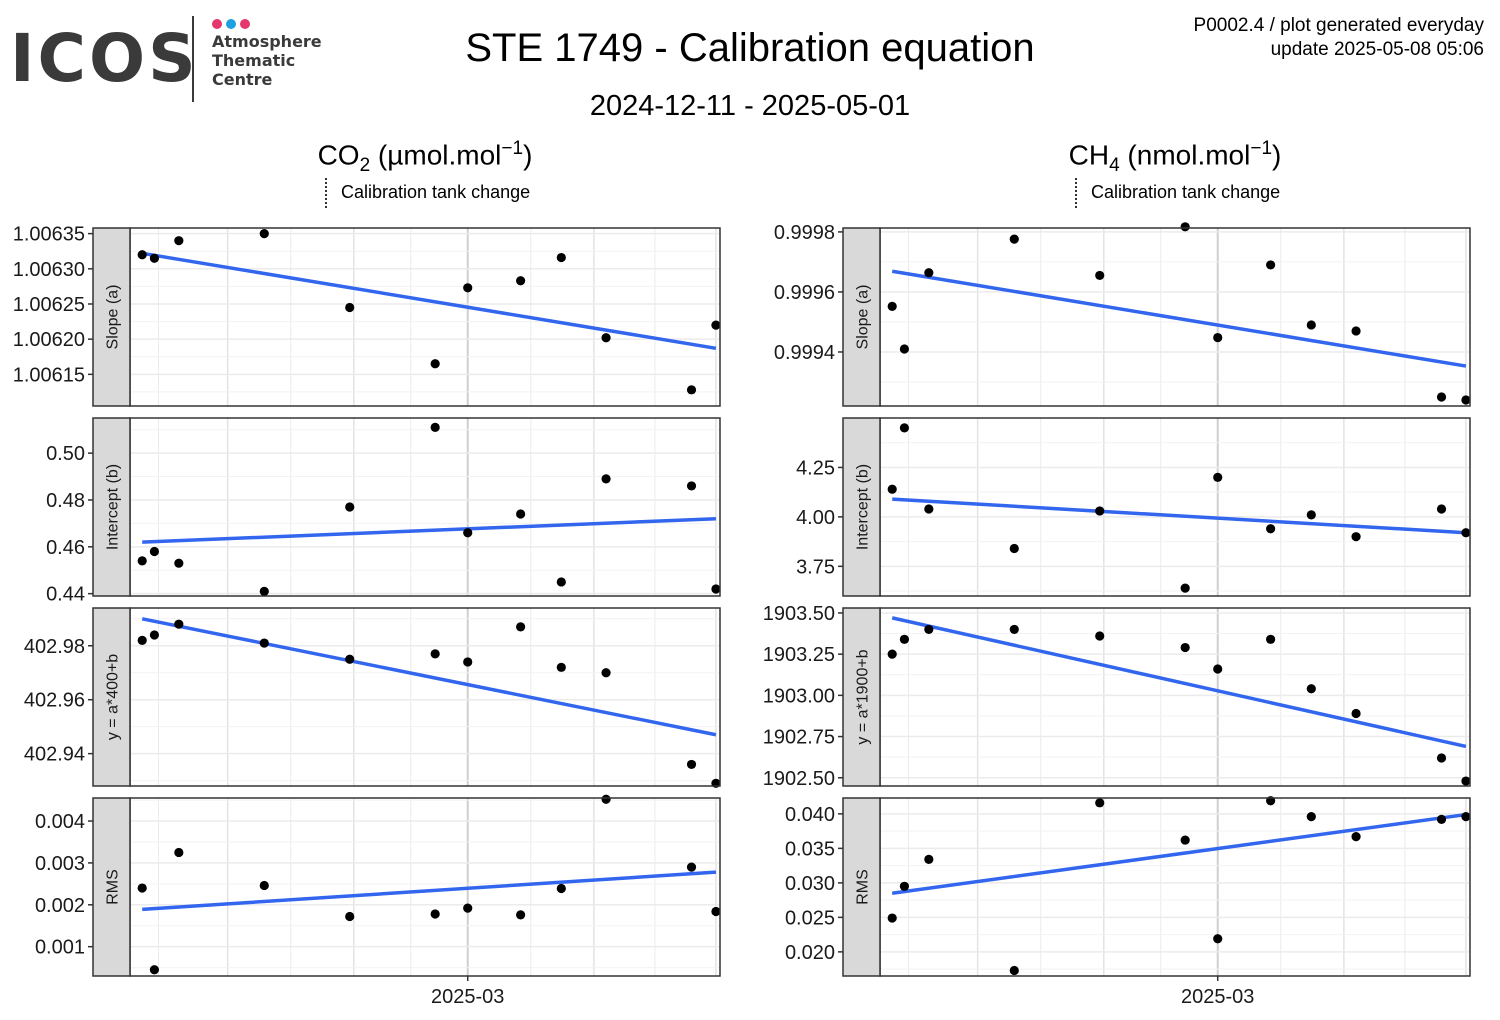 Image resolution: width=1500 pixels, height=1020 pixels. I want to click on y-tick-label: 0.46, so click(65, 548).